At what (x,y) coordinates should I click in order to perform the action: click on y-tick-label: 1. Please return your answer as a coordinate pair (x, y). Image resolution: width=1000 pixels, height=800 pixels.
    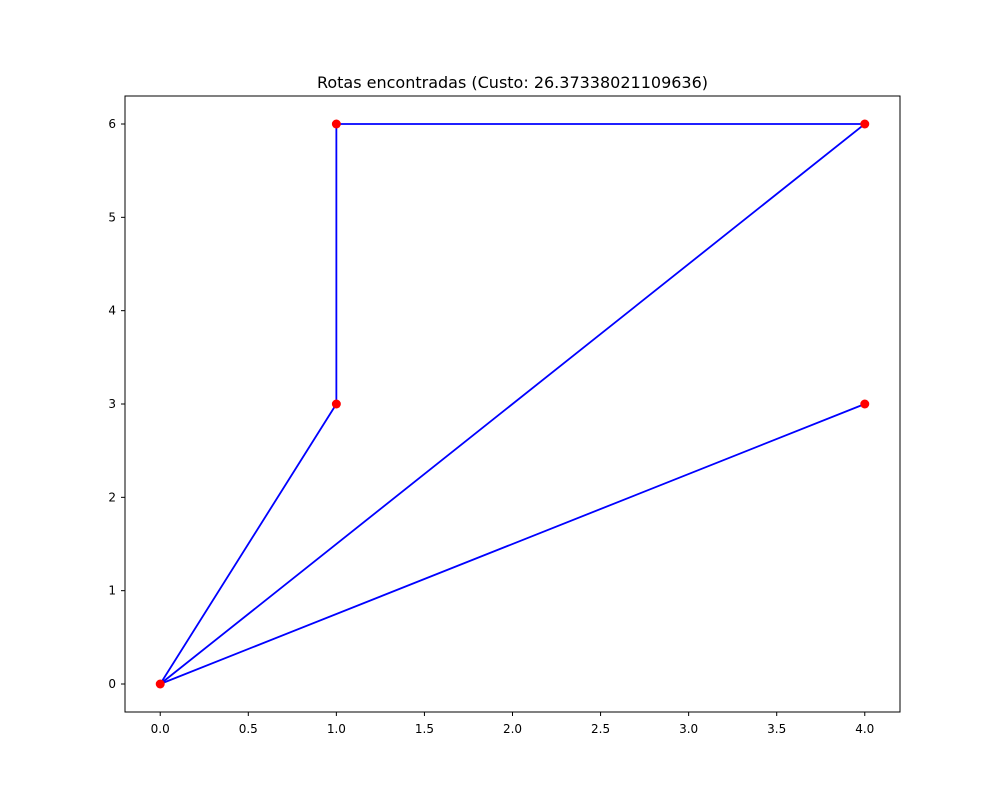
    Looking at the image, I should click on (112, 591).